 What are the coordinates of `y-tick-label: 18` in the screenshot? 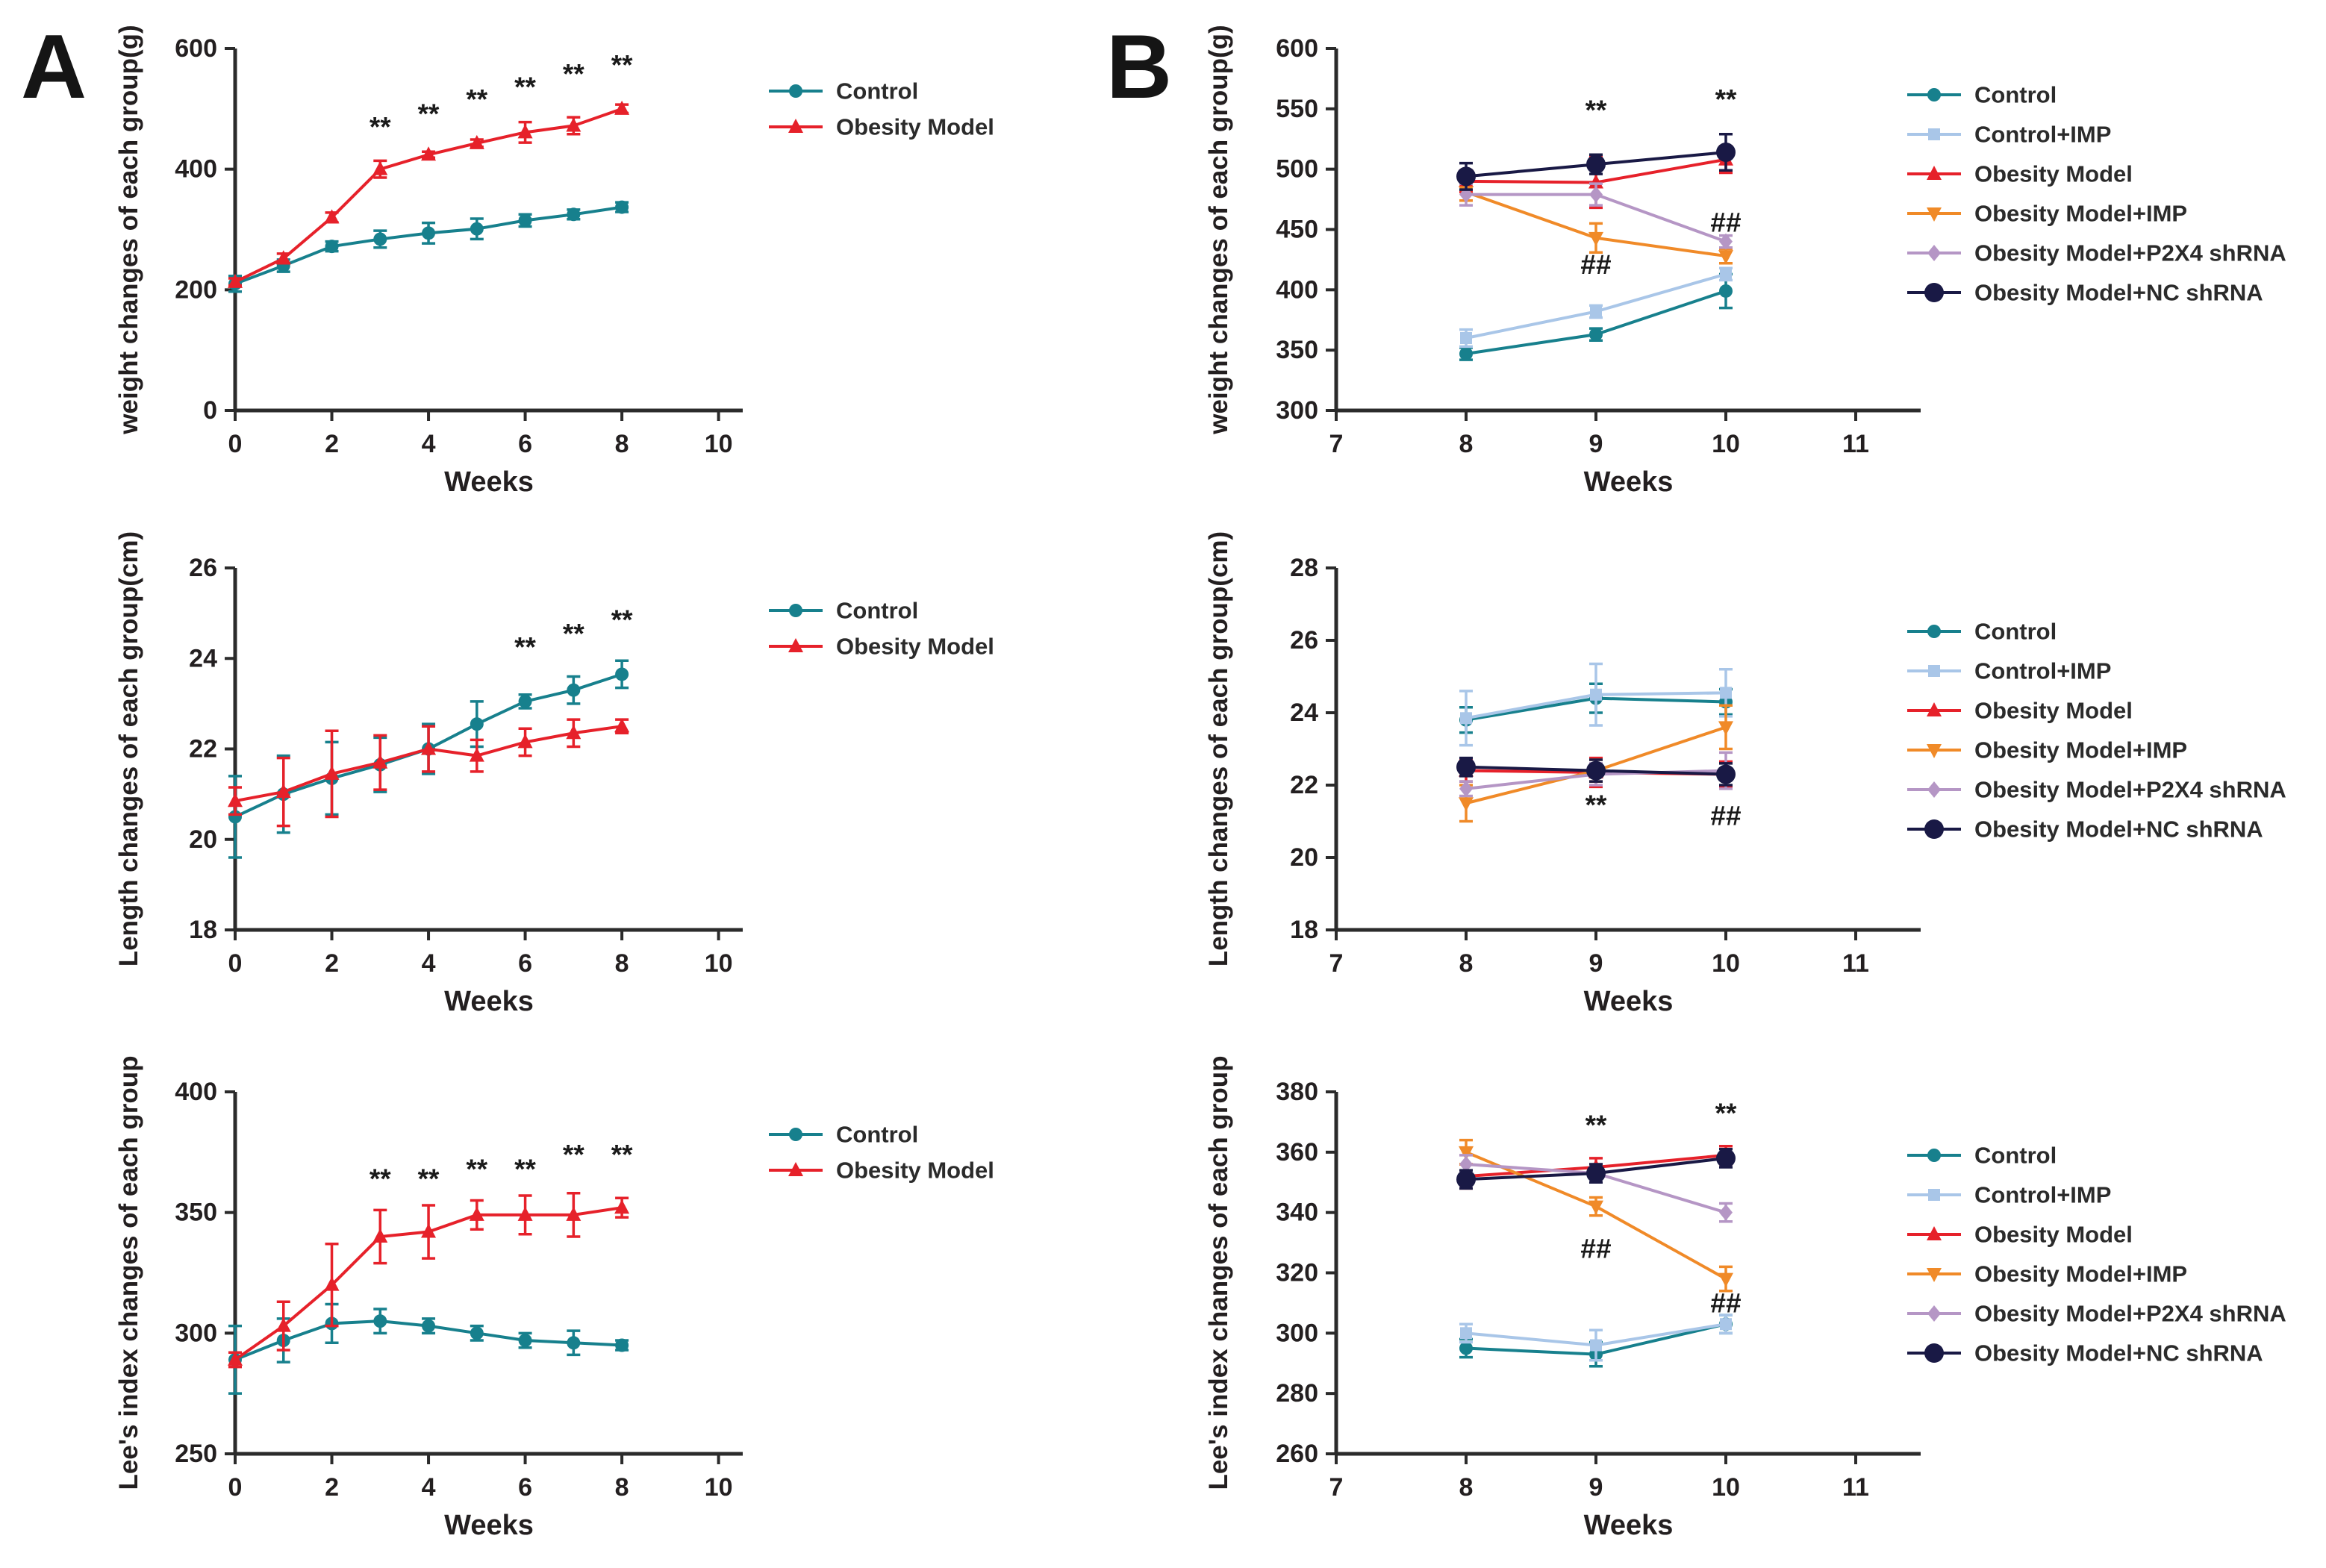 It's located at (203, 930).